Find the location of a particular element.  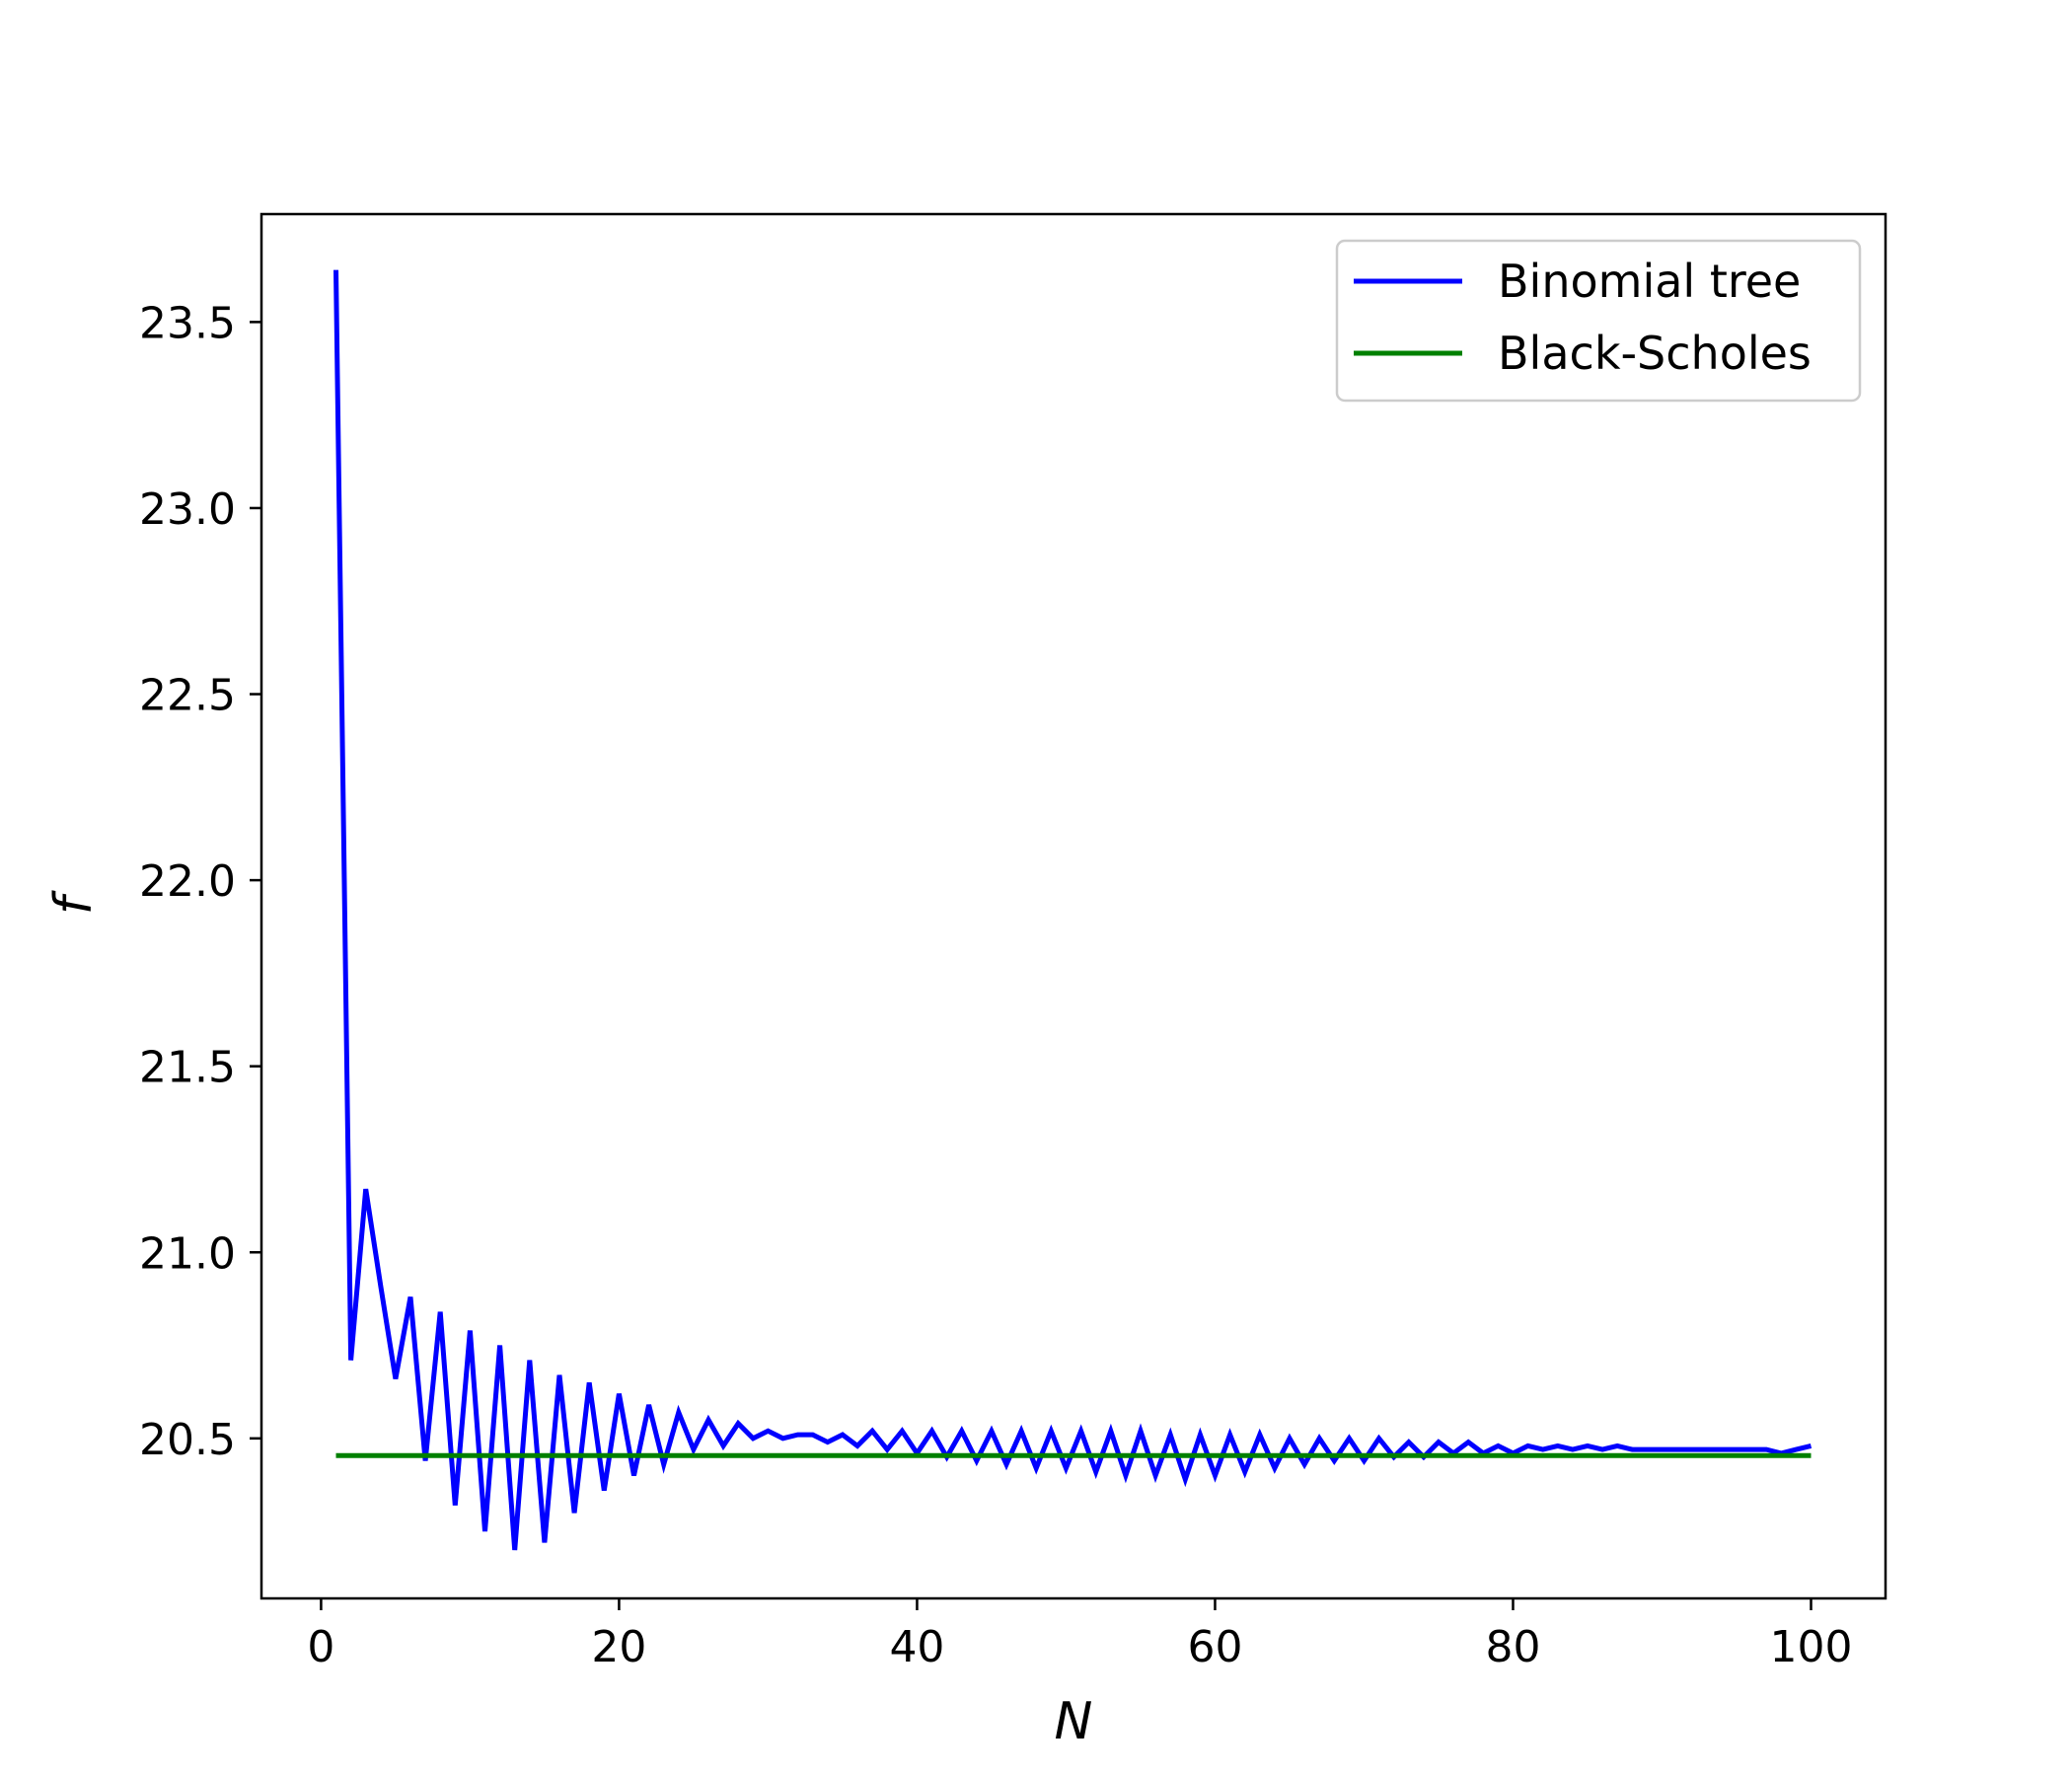

x-tick-label: 100 is located at coordinates (1811, 1647).